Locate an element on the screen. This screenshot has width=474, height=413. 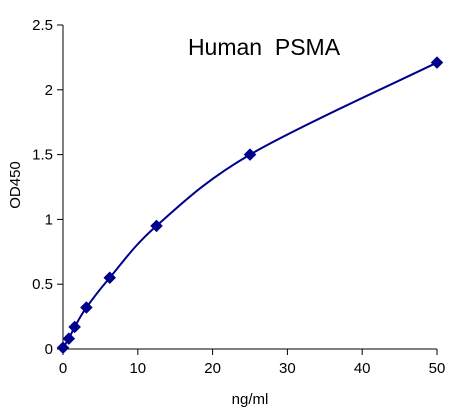
y-tick-label: 2 is located at coordinates (49, 90).